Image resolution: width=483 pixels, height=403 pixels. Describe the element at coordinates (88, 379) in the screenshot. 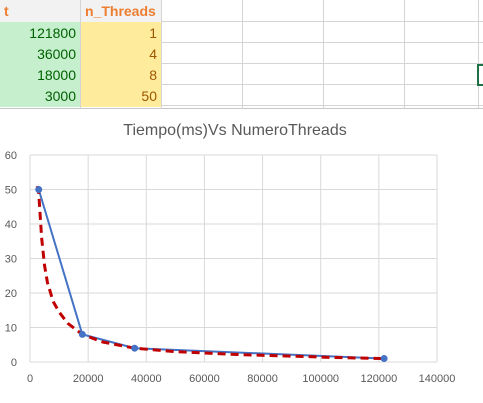

I see `x-tick-label-1: 20000` at that location.